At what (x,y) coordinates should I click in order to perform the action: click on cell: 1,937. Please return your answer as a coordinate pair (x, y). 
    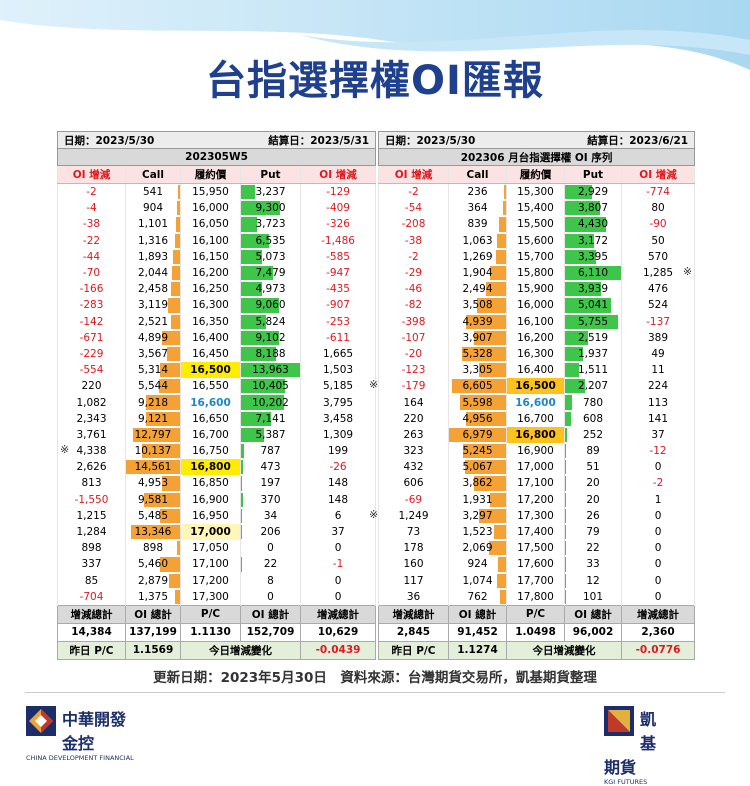
    Looking at the image, I should click on (593, 354).